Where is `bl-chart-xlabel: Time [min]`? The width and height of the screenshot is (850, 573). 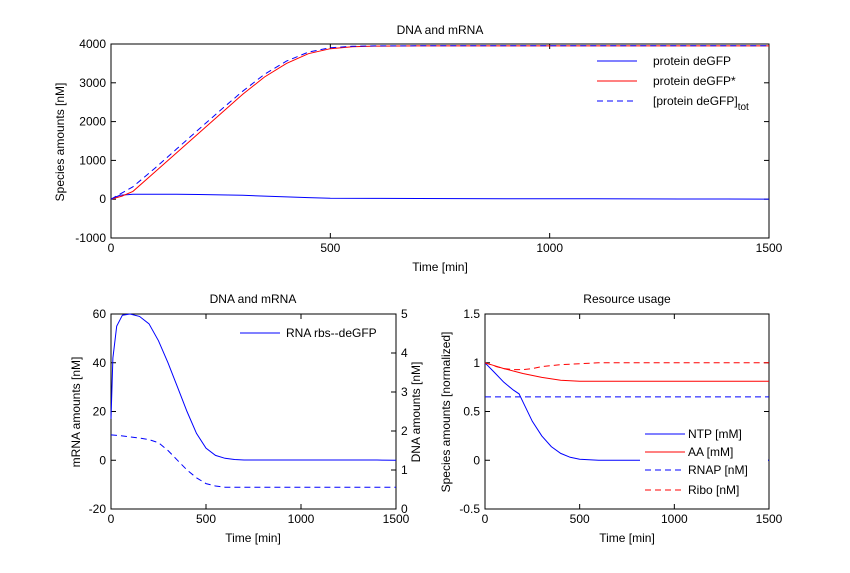 bl-chart-xlabel: Time [min] is located at coordinates (253, 538).